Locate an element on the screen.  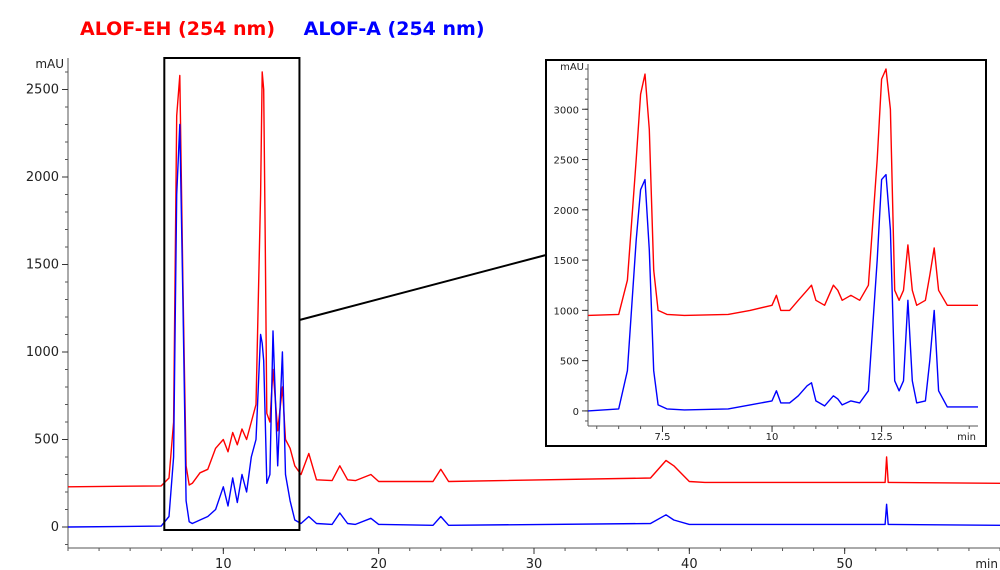
x-tick-label: 50 is located at coordinates (844, 563).